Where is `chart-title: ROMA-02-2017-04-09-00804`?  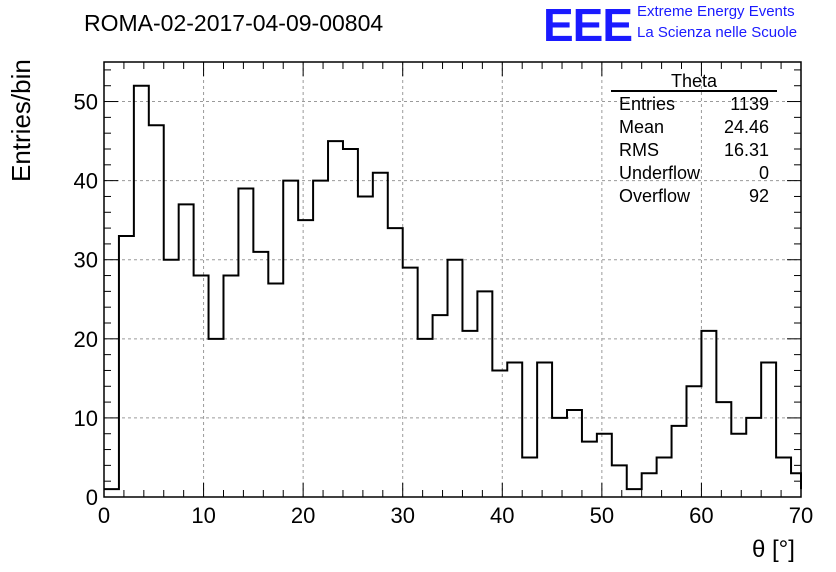
chart-title: ROMA-02-2017-04-09-00804 is located at coordinates (234, 23).